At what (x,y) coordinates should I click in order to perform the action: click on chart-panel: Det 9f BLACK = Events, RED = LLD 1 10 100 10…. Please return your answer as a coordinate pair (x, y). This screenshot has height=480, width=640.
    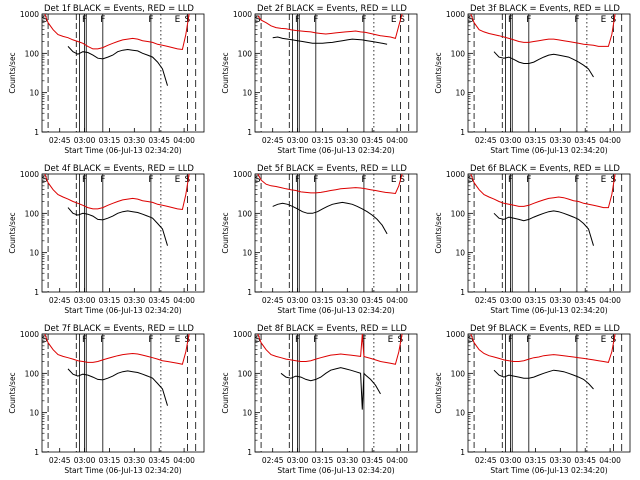
    Looking at the image, I should click on (532, 399).